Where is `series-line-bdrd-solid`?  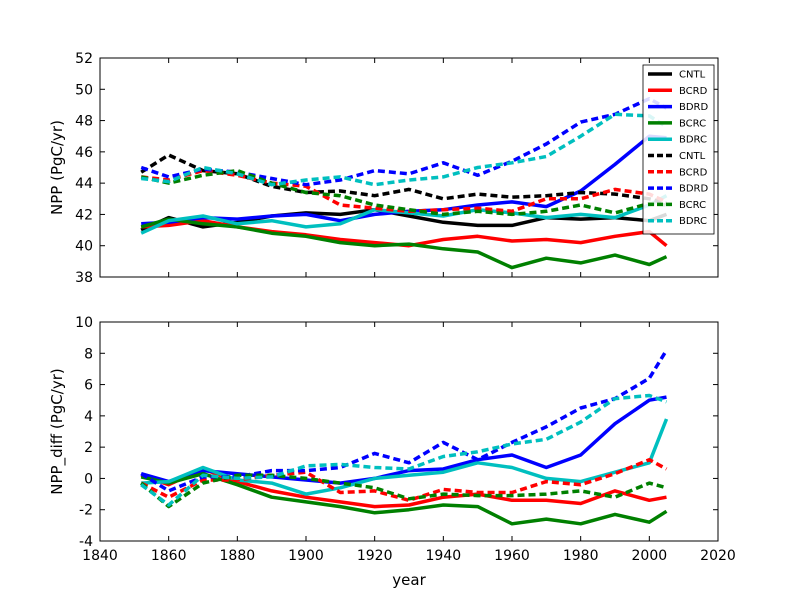 series-line-bdrd-solid is located at coordinates (403, 440).